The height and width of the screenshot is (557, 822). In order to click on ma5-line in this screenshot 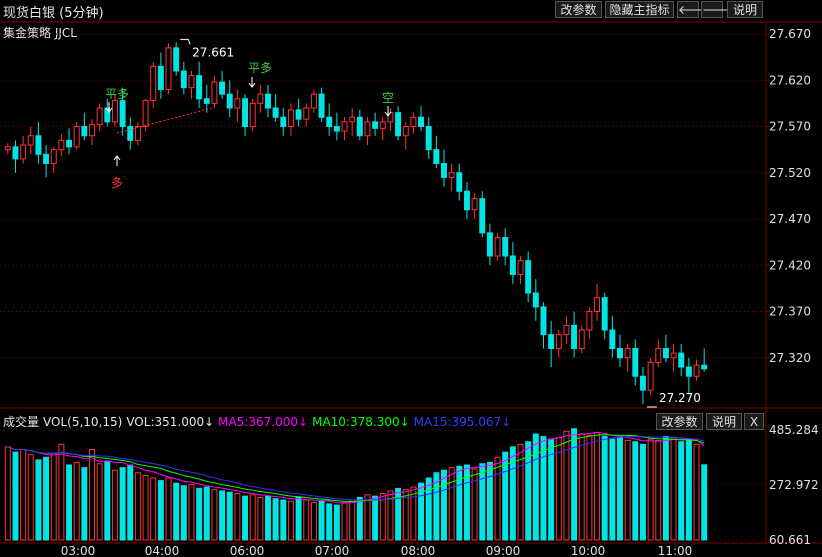, I will do `click(356, 467)`.